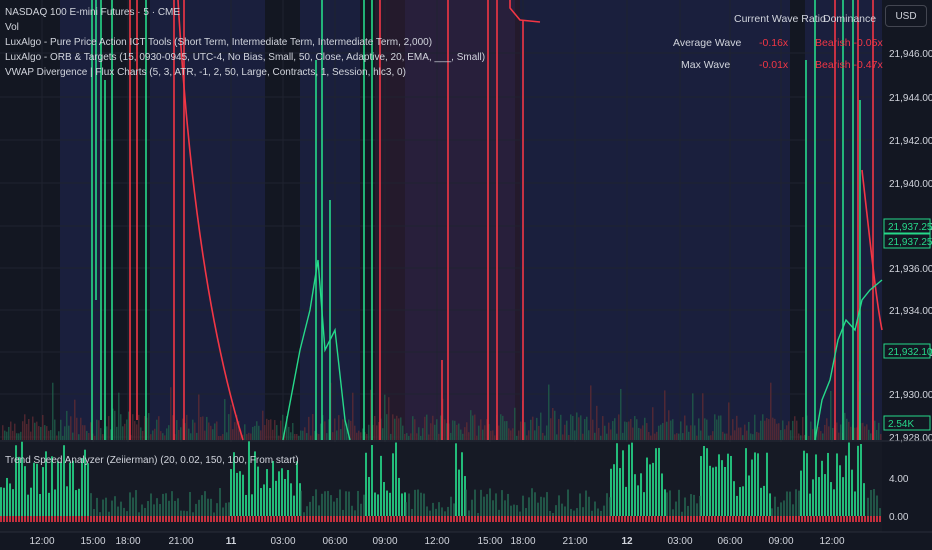 The height and width of the screenshot is (550, 932). What do you see at coordinates (207, 220) in the screenshot?
I see `session-band` at bounding box center [207, 220].